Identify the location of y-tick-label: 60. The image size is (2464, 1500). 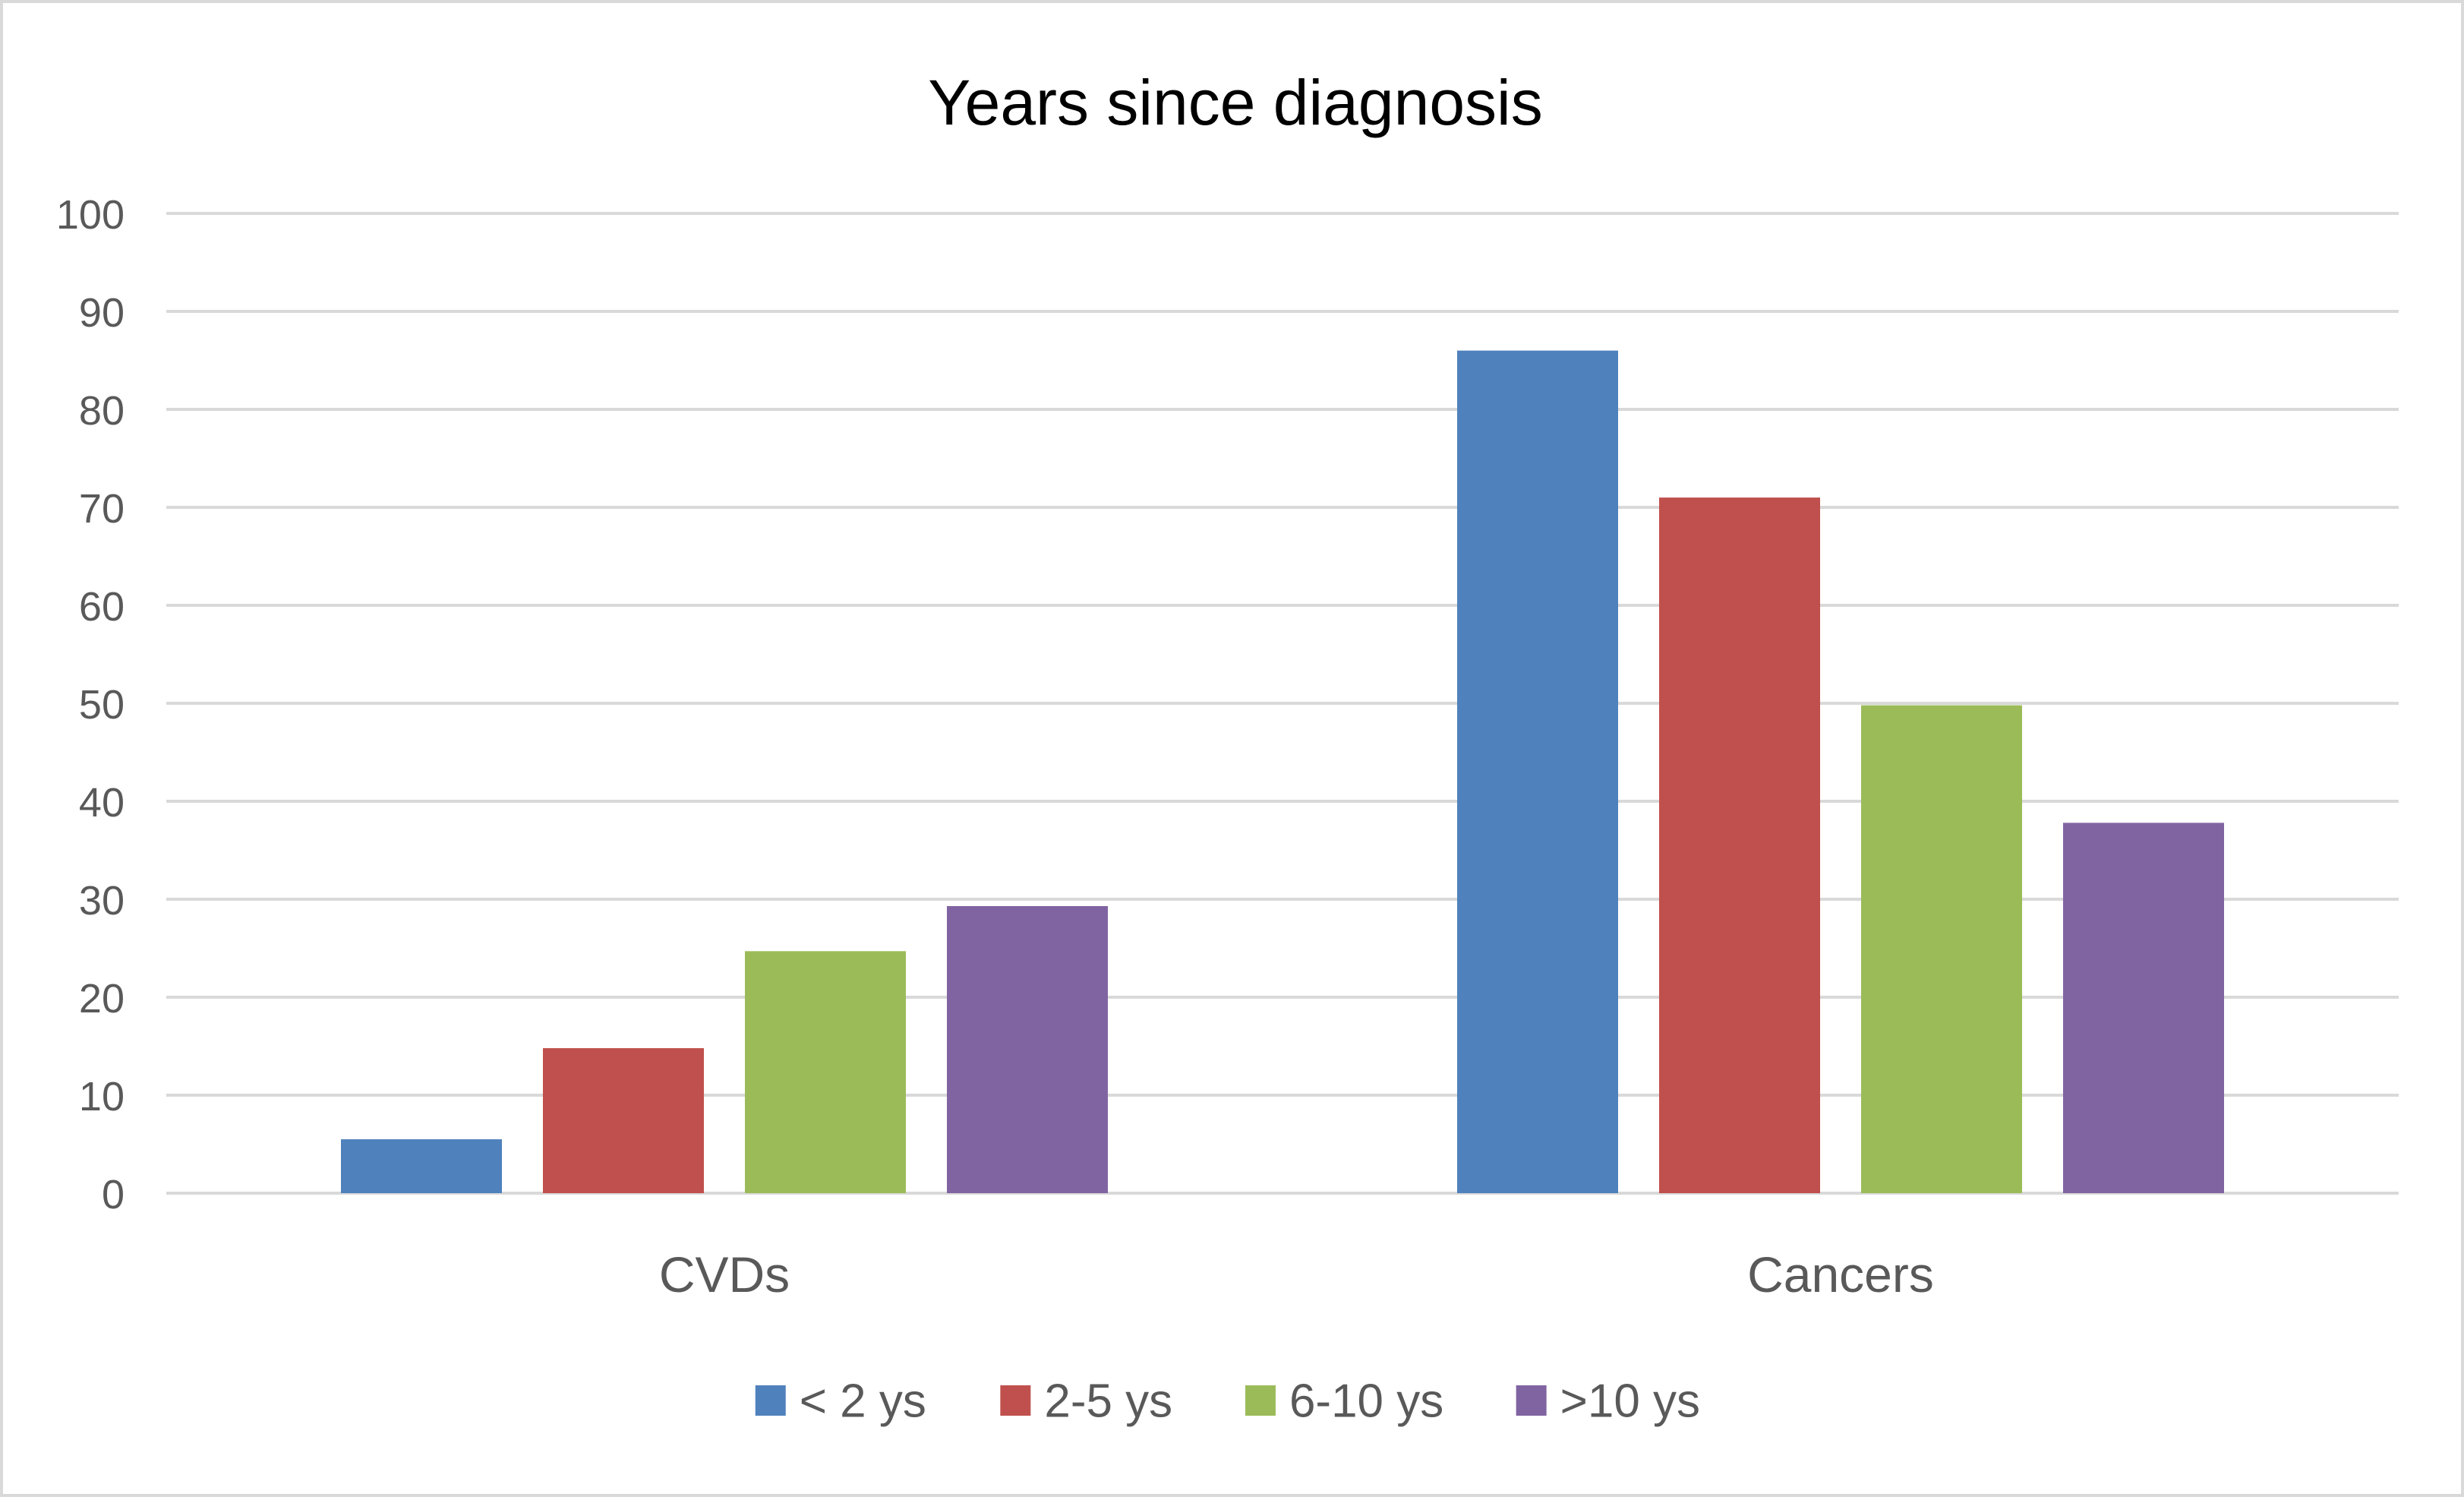
(102, 607).